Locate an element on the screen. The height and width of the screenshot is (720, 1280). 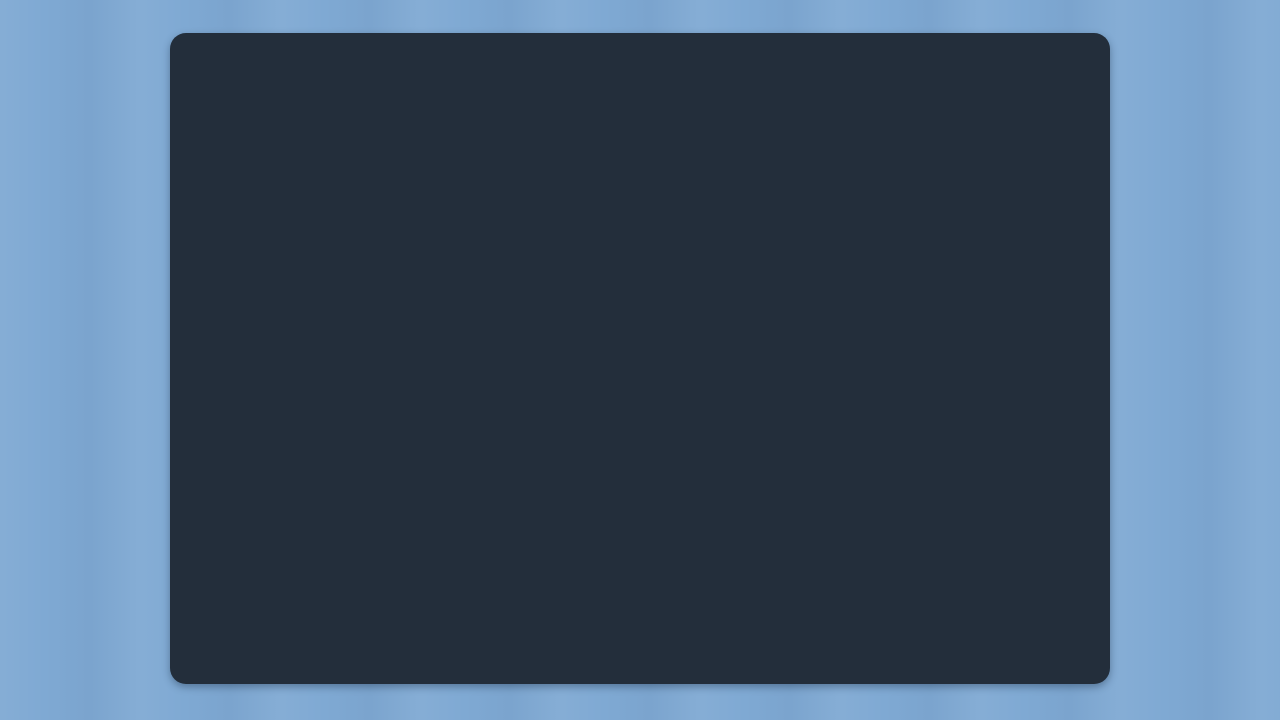
y-tick-label-2pct is located at coordinates (300, 375).